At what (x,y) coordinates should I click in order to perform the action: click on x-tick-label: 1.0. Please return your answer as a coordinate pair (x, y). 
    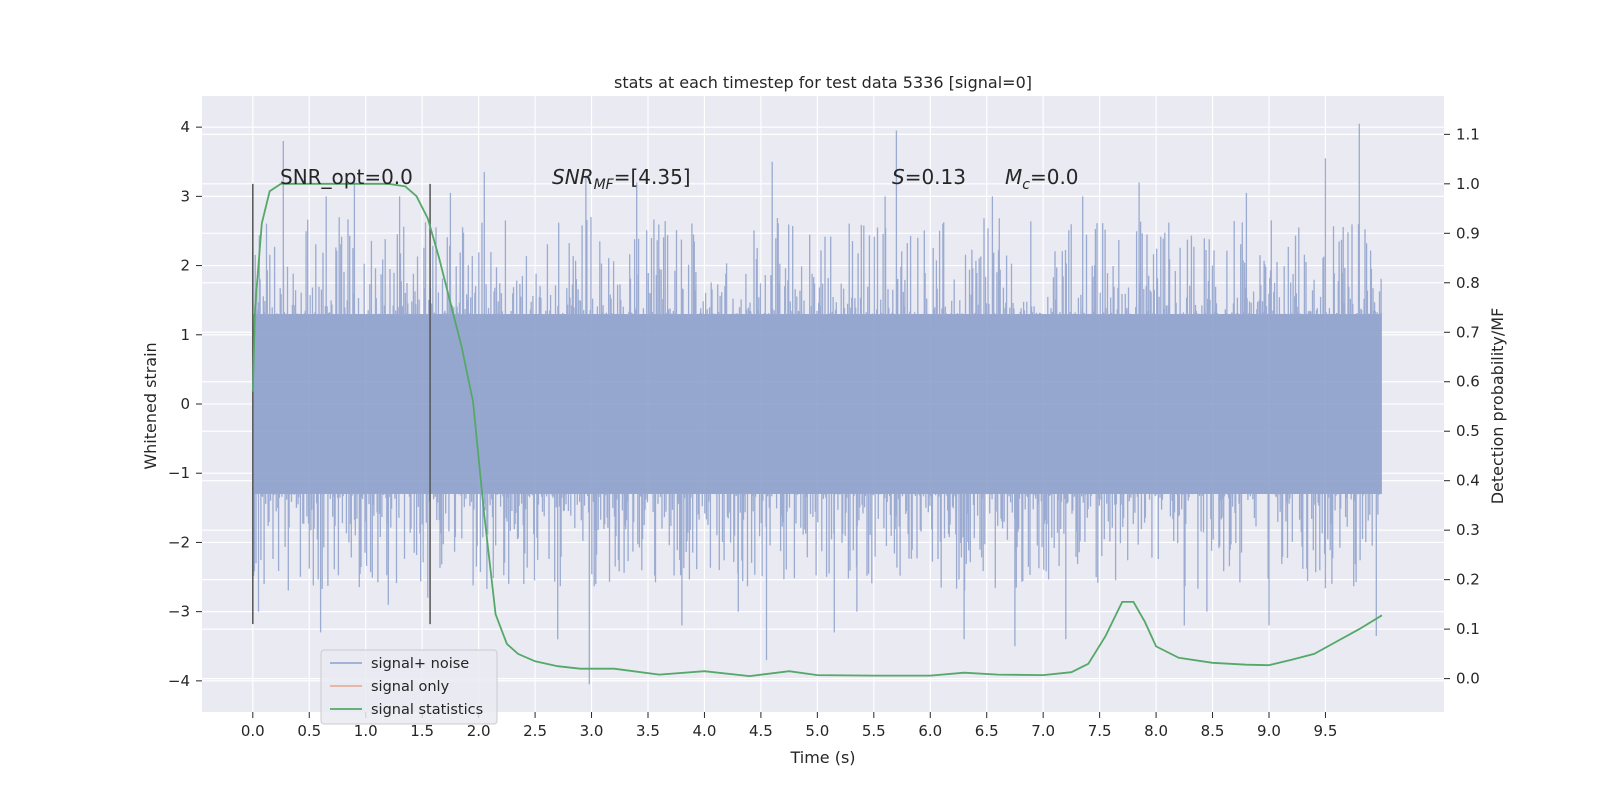
    Looking at the image, I should click on (366, 731).